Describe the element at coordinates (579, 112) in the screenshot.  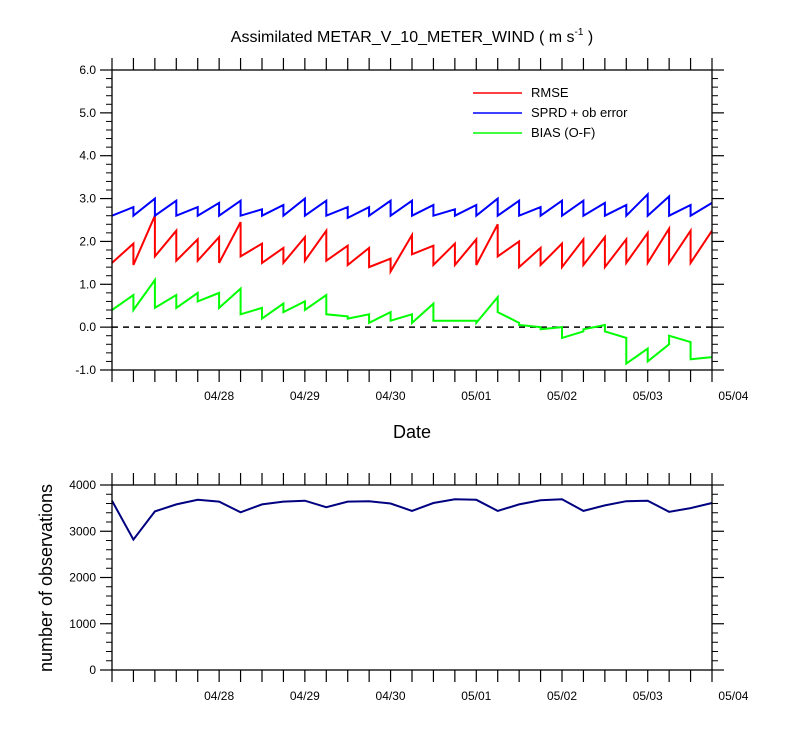
I see `legend-label: SPRD + ob error` at that location.